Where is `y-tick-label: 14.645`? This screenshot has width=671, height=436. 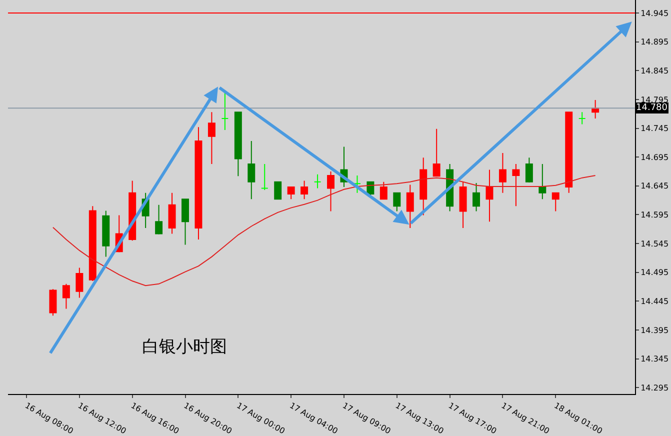
y-tick-label: 14.645 is located at coordinates (654, 186).